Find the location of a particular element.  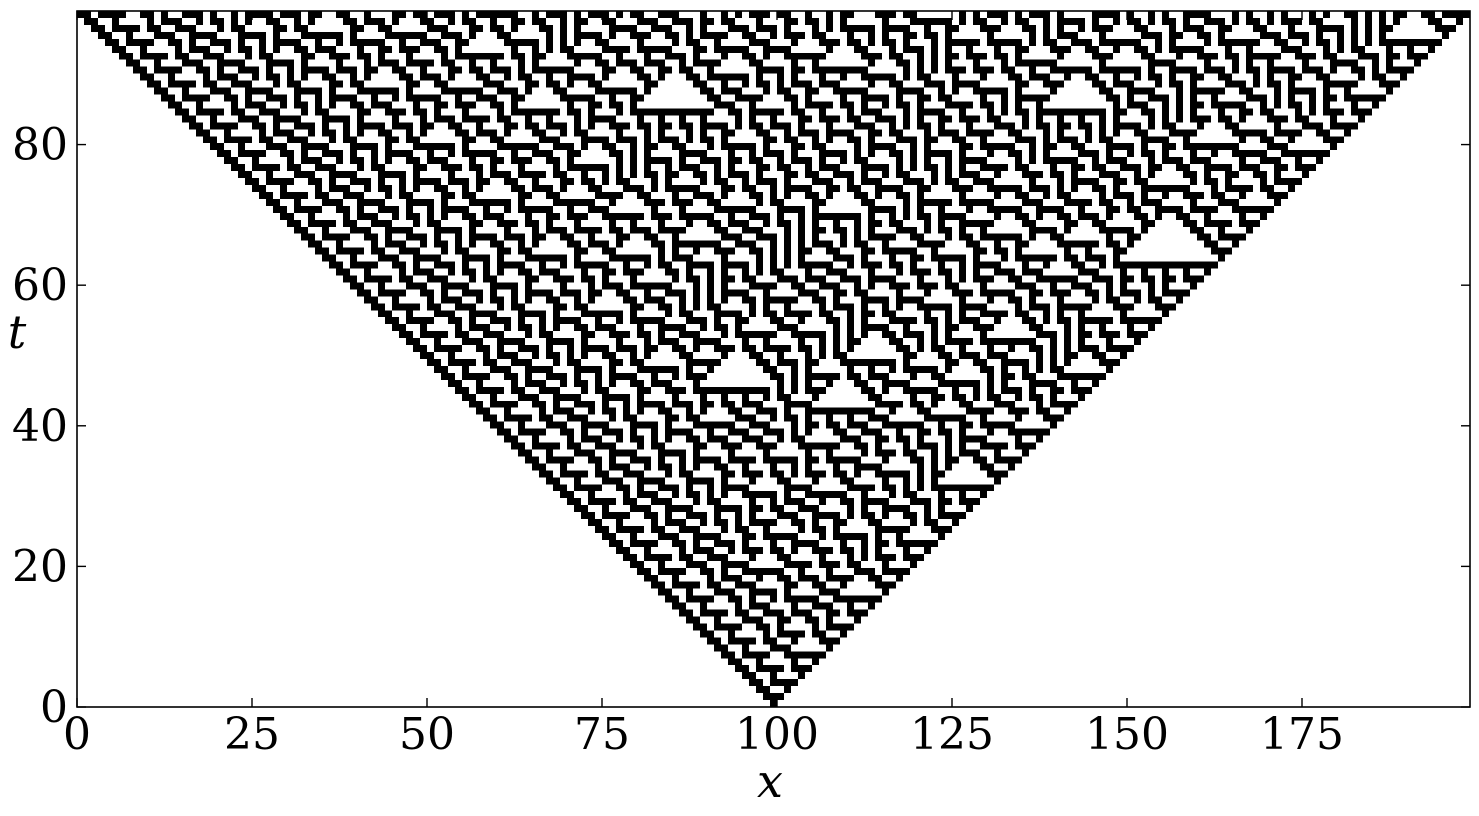

x-tick-label: 75 is located at coordinates (602, 734).